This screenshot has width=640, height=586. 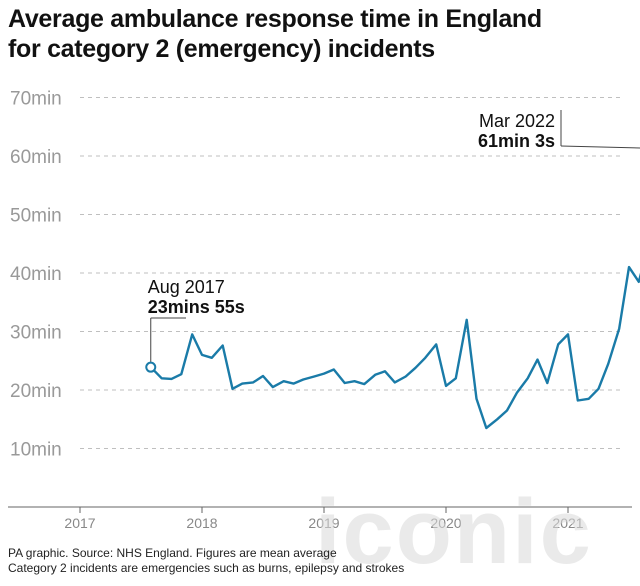 I want to click on watermark-text: iconic, so click(x=454, y=532).